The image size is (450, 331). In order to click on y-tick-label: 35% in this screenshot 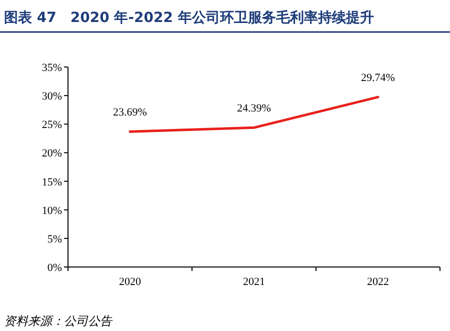, I will do `click(52, 68)`.